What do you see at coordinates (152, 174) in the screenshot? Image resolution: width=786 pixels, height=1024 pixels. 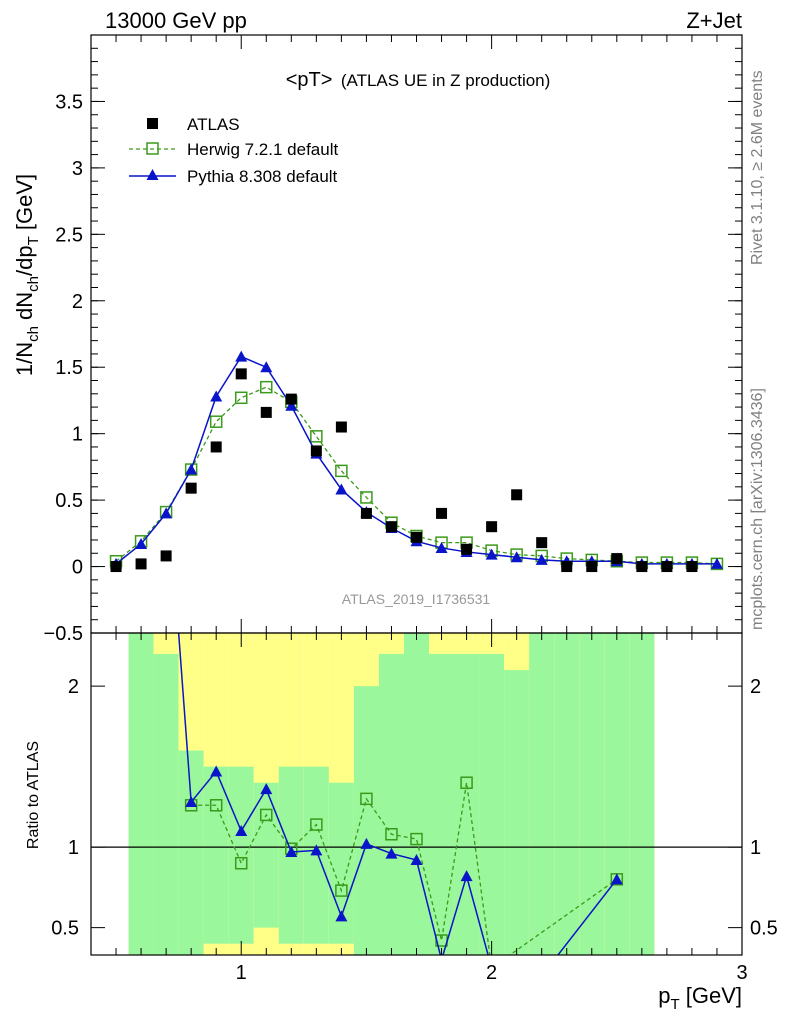 I see `legend-pythia-marker` at bounding box center [152, 174].